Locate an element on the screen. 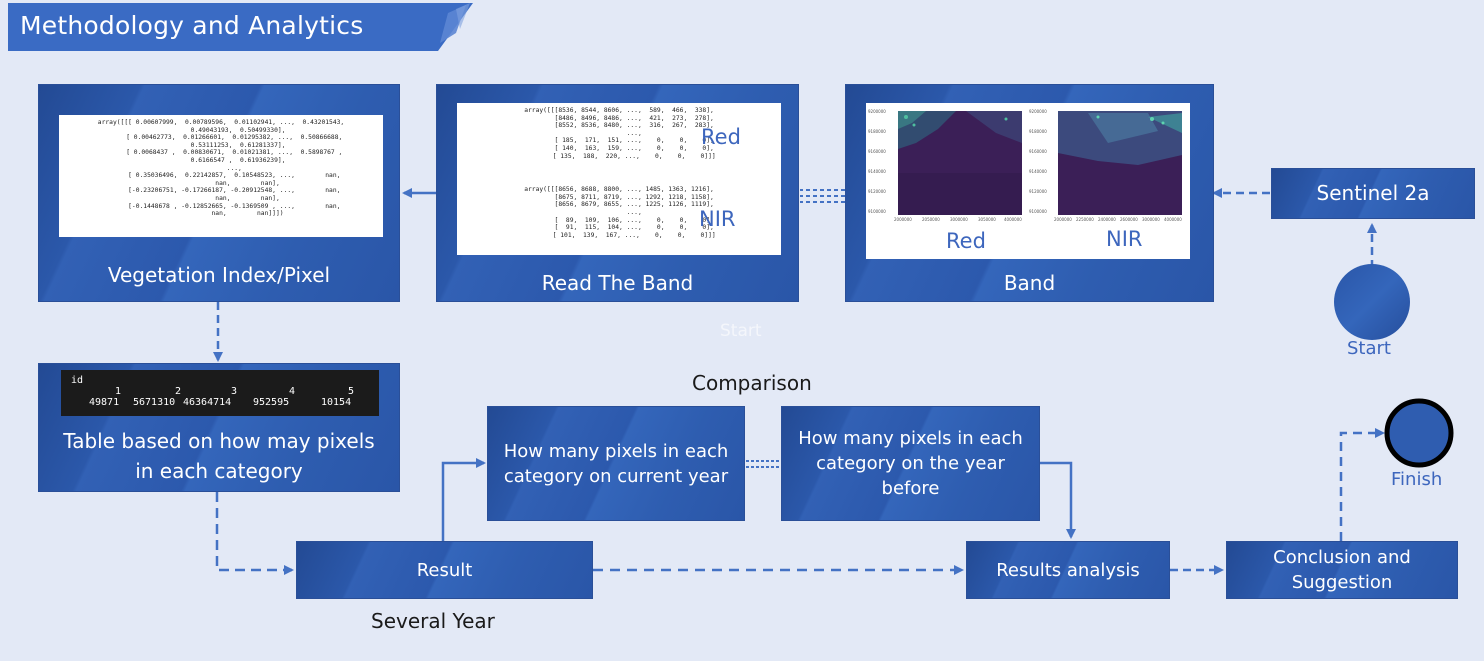  table-id-row: 1 2 3 4 5 is located at coordinates (220, 392).